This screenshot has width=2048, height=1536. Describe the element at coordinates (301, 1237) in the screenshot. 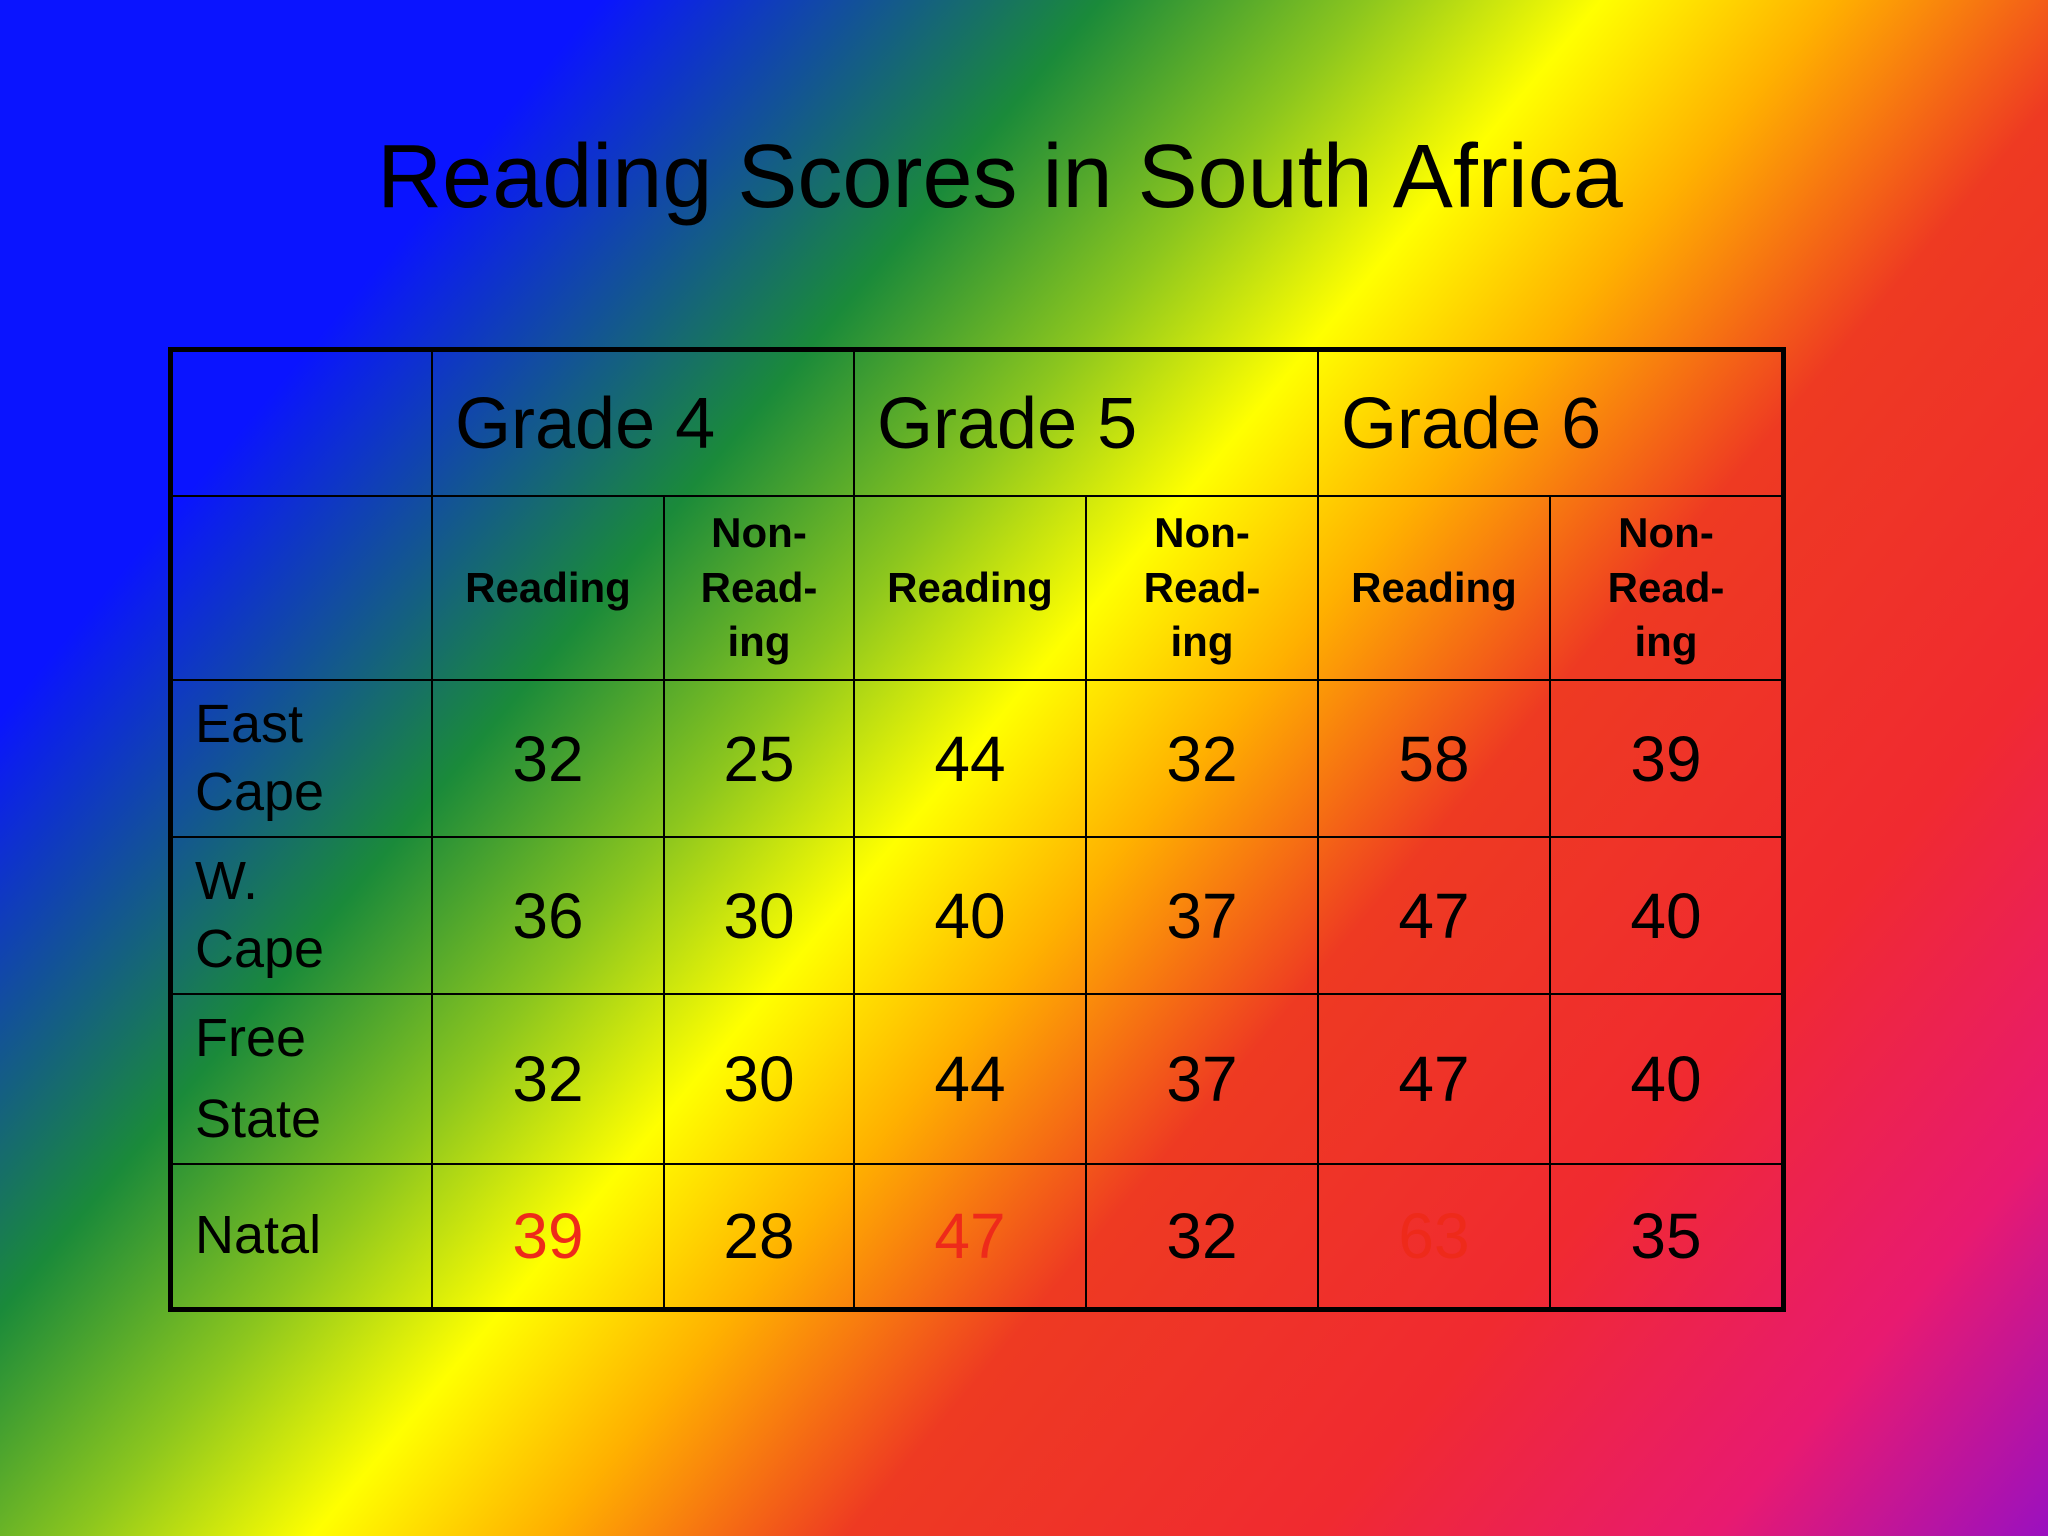

I see `region-label: Natal` at that location.